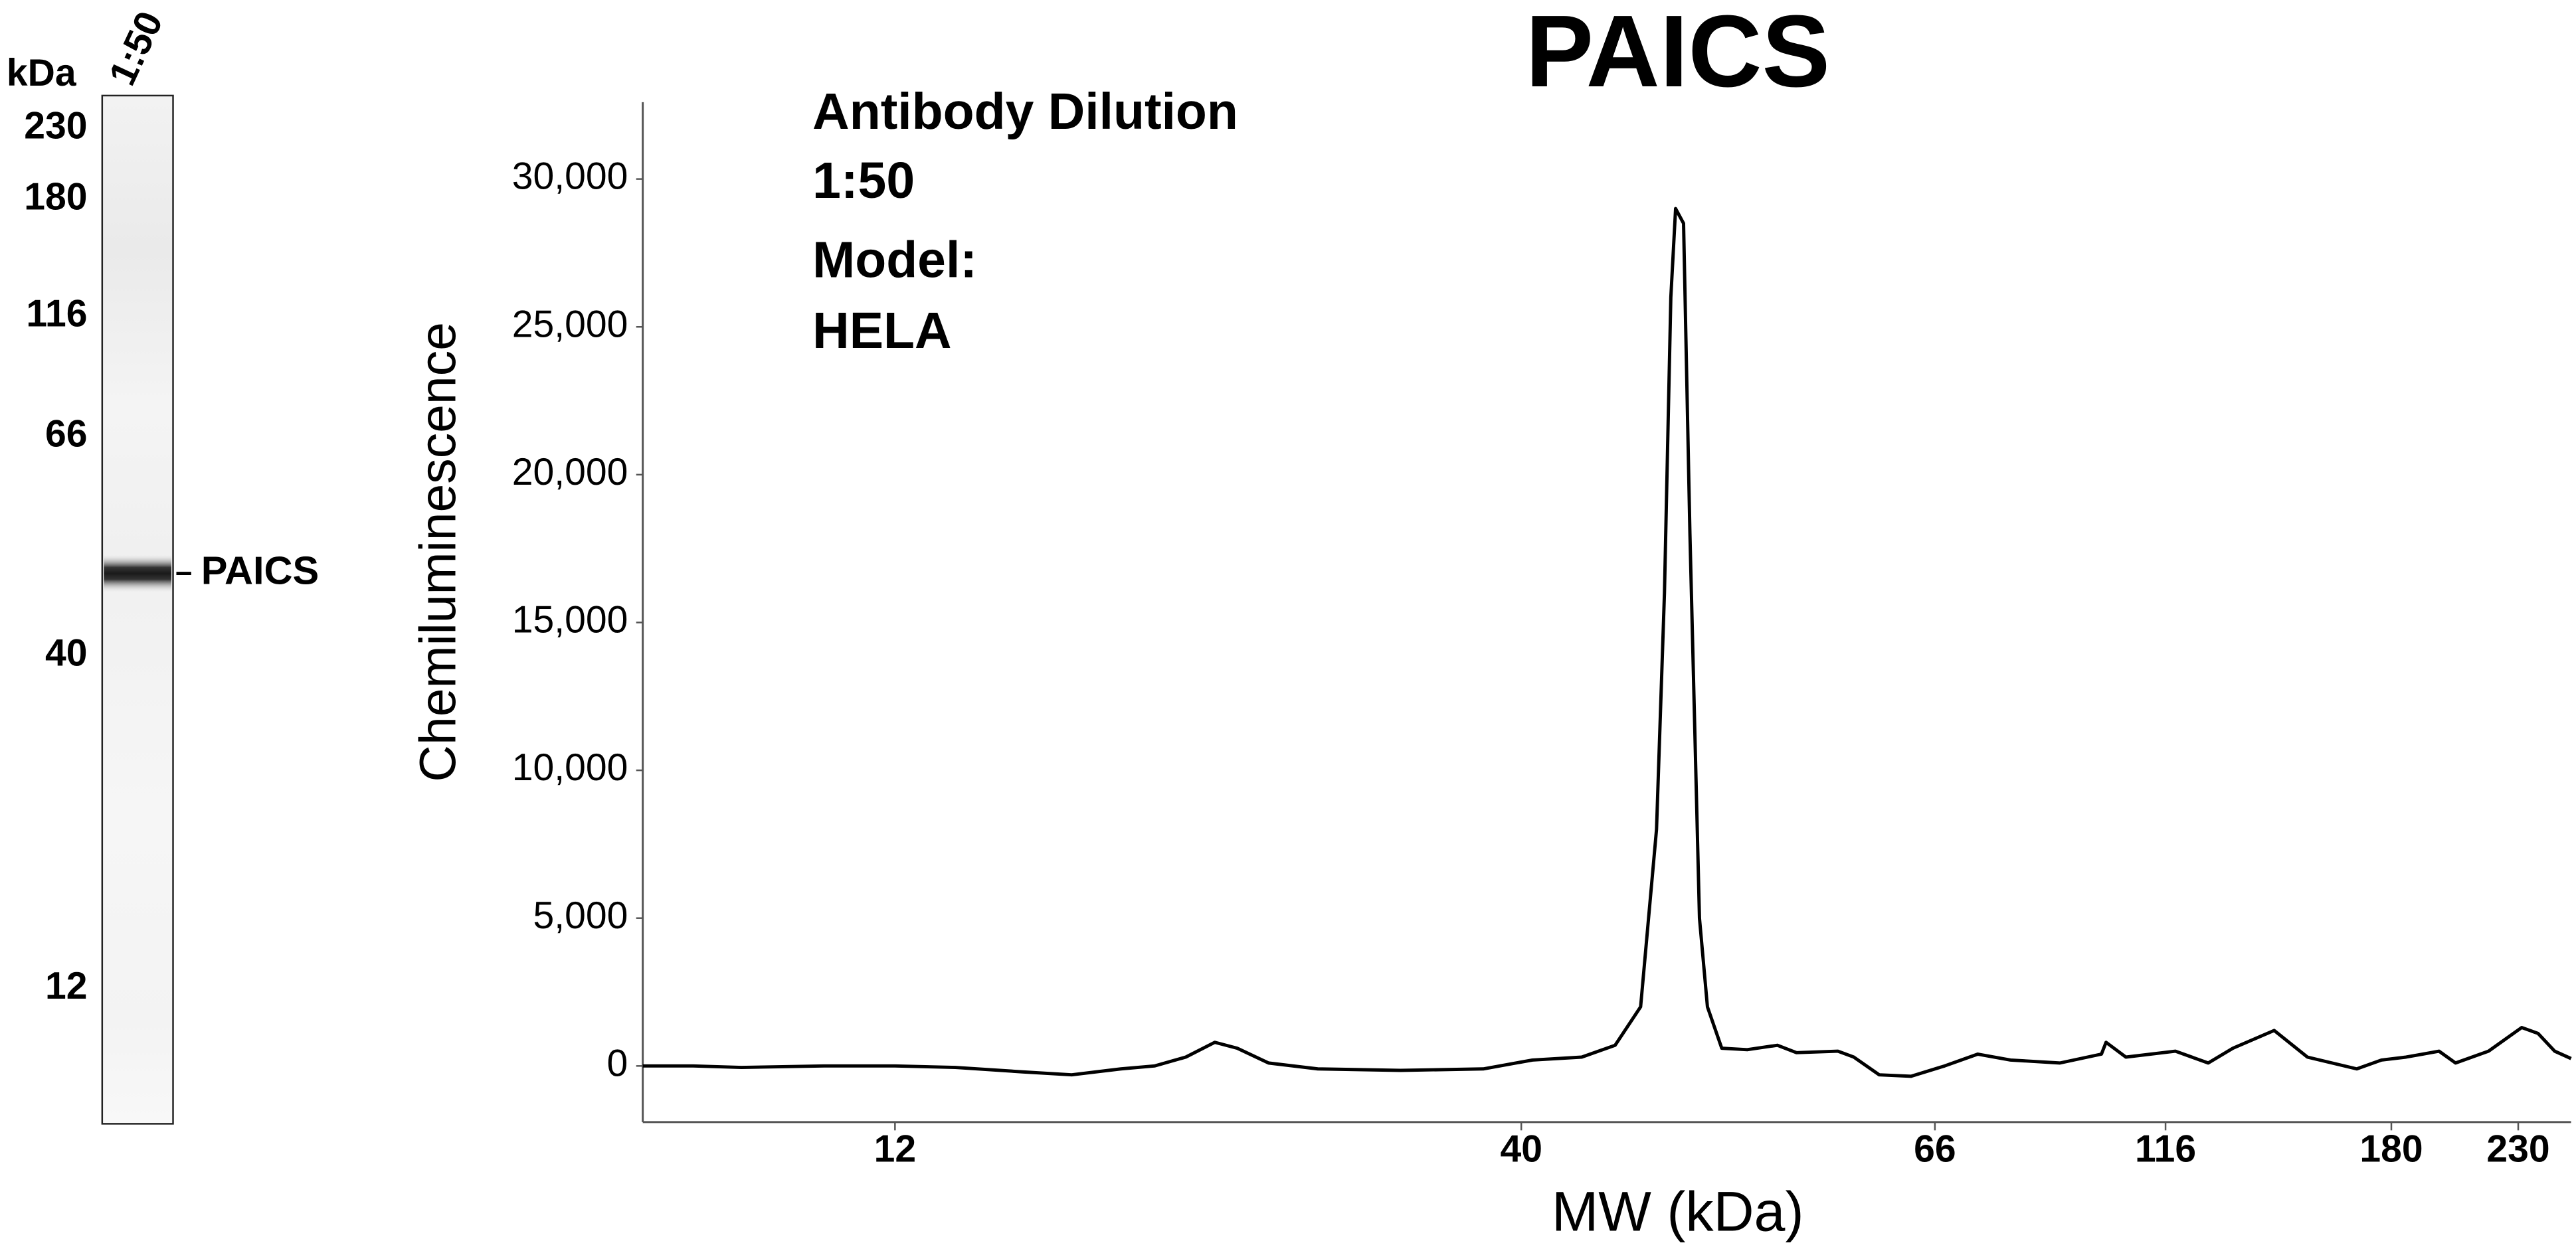 This screenshot has width=2576, height=1249. I want to click on lane, so click(137, 609).